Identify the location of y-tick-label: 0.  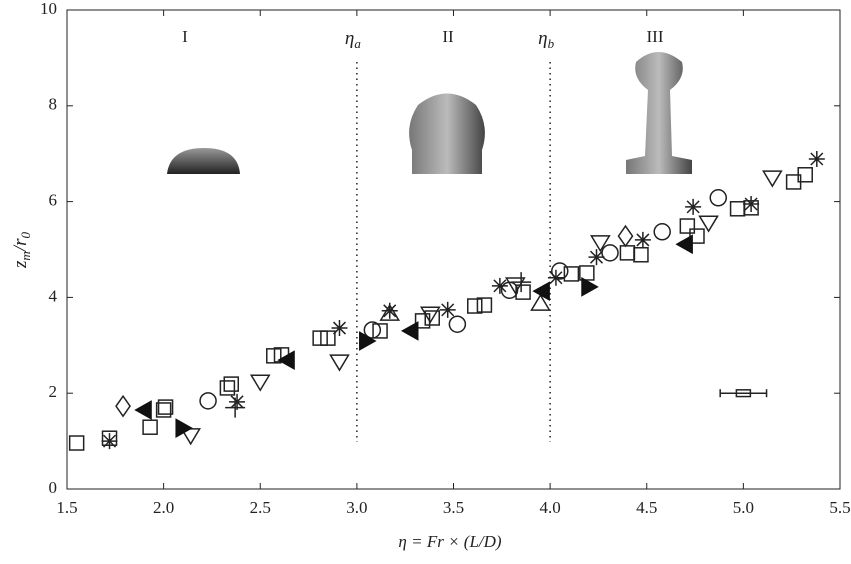
(53, 487).